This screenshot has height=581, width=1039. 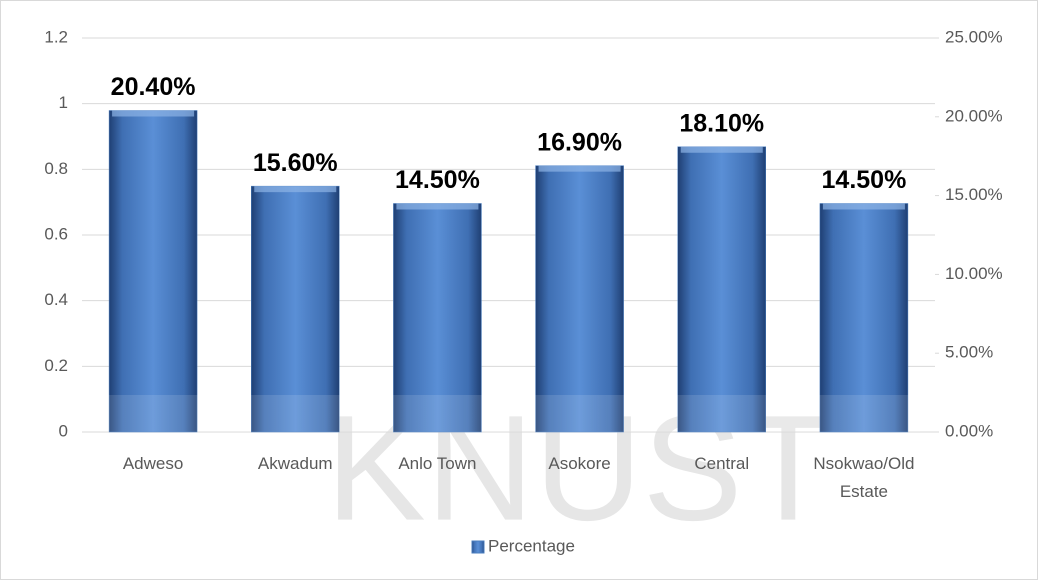 I want to click on y2-tick-label: 10.00%, so click(x=974, y=273).